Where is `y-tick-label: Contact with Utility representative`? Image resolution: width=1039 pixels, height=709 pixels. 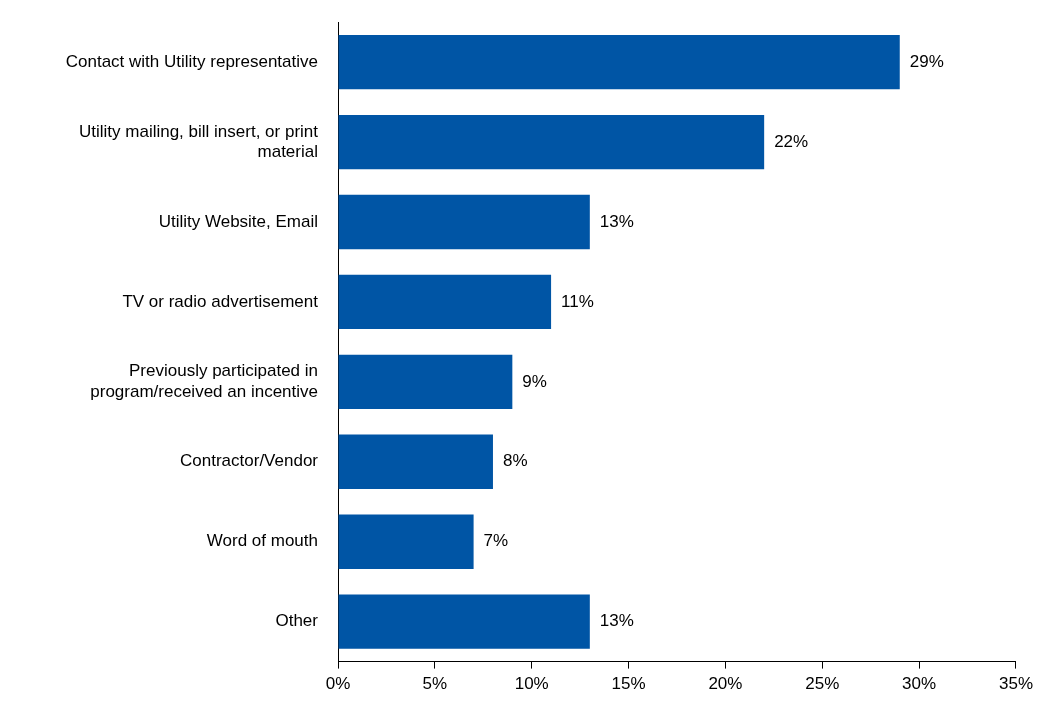 y-tick-label: Contact with Utility representative is located at coordinates (191, 61).